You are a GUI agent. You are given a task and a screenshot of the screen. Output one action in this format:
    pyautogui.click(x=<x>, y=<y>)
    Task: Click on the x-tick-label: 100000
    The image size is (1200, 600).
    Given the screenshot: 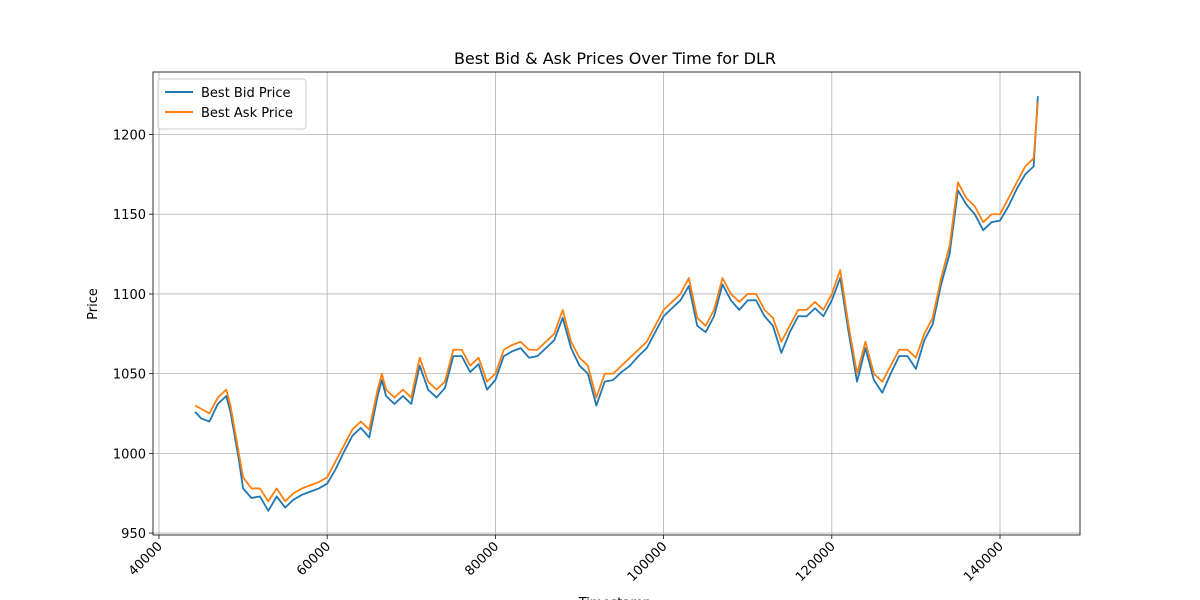 What is the action you would take?
    pyautogui.click(x=648, y=562)
    